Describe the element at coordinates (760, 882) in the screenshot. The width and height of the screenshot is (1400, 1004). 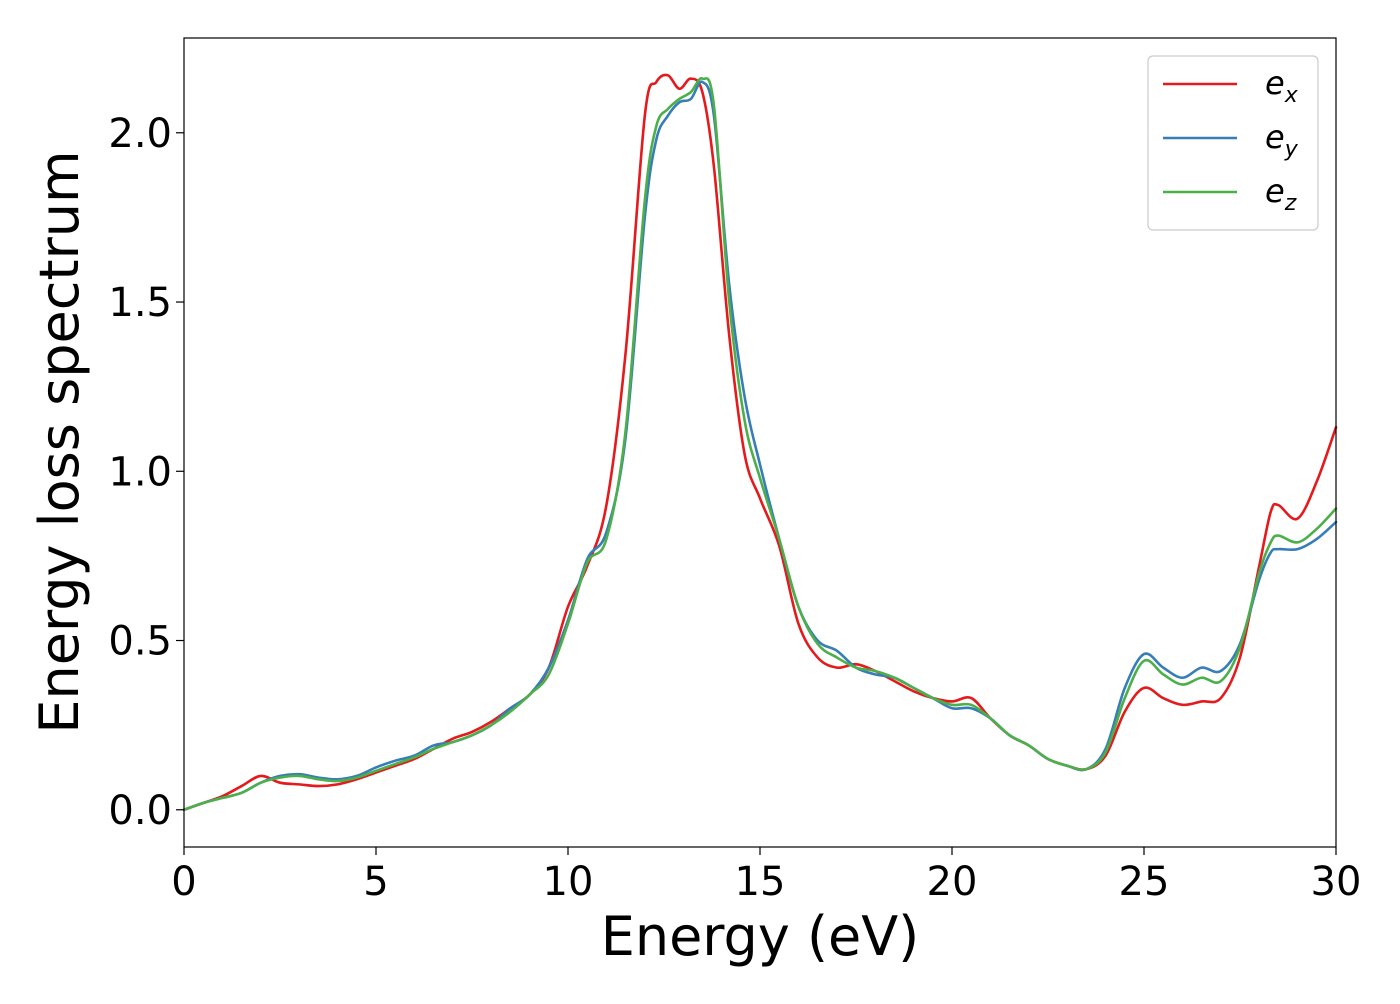
I see `x-tick-label: 15` at that location.